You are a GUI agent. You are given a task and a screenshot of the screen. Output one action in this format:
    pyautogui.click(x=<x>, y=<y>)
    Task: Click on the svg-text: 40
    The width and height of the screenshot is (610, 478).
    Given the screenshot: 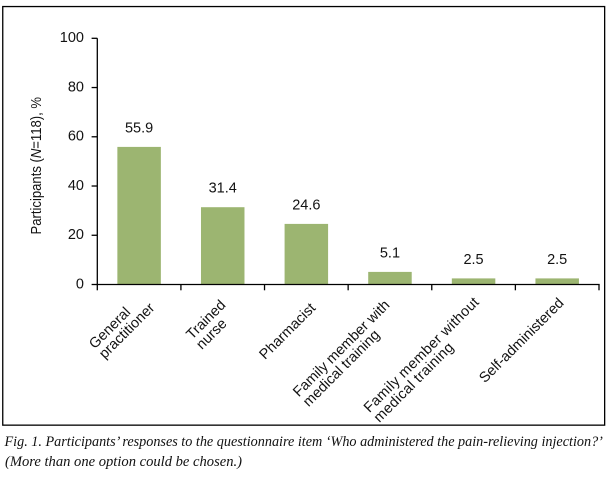 What is the action you would take?
    pyautogui.click(x=76, y=186)
    